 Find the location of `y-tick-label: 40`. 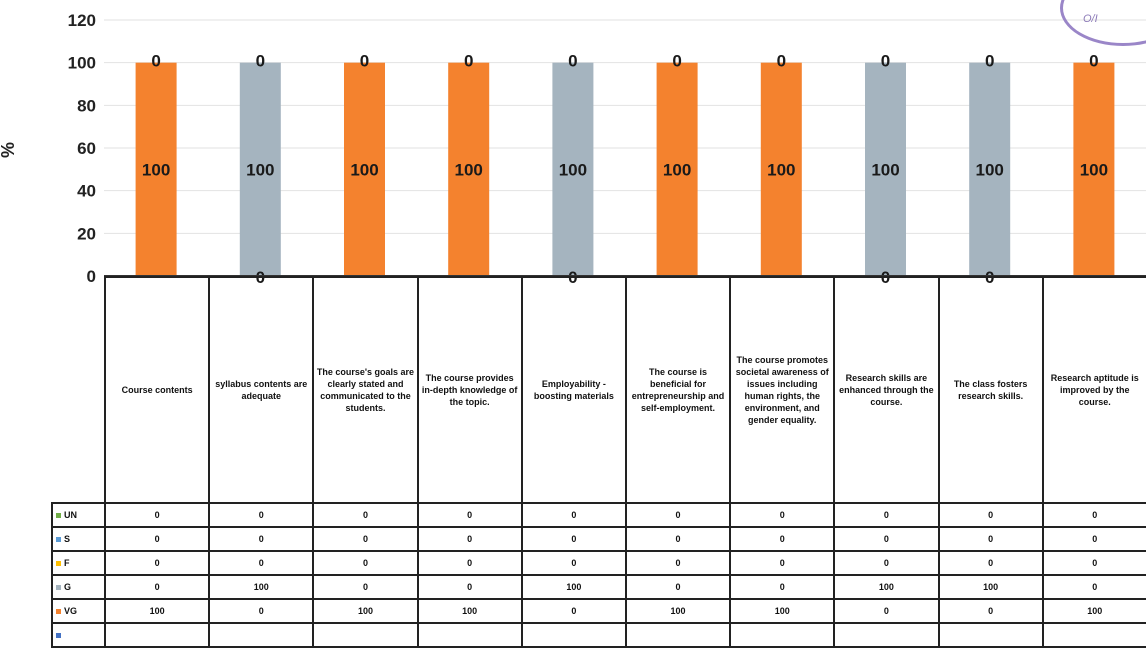

y-tick-label: 40 is located at coordinates (86, 191).